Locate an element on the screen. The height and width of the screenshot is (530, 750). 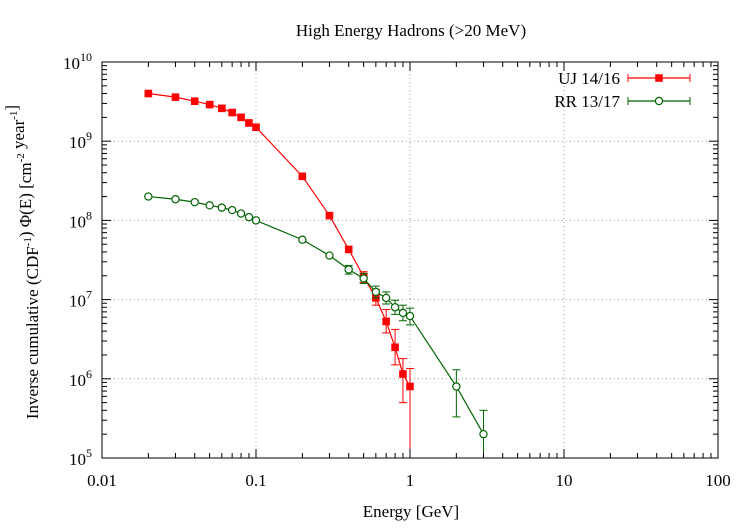
y-tick-label: 10⁸ is located at coordinates (80, 219).